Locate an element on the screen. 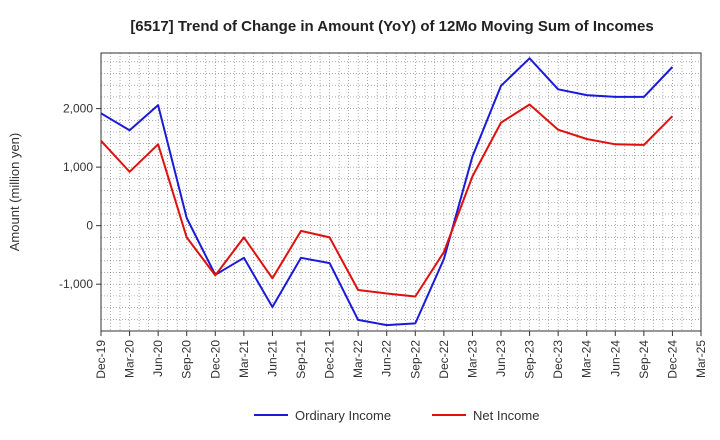 The height and width of the screenshot is (440, 720). y-tick-label: 0 is located at coordinates (89, 226).